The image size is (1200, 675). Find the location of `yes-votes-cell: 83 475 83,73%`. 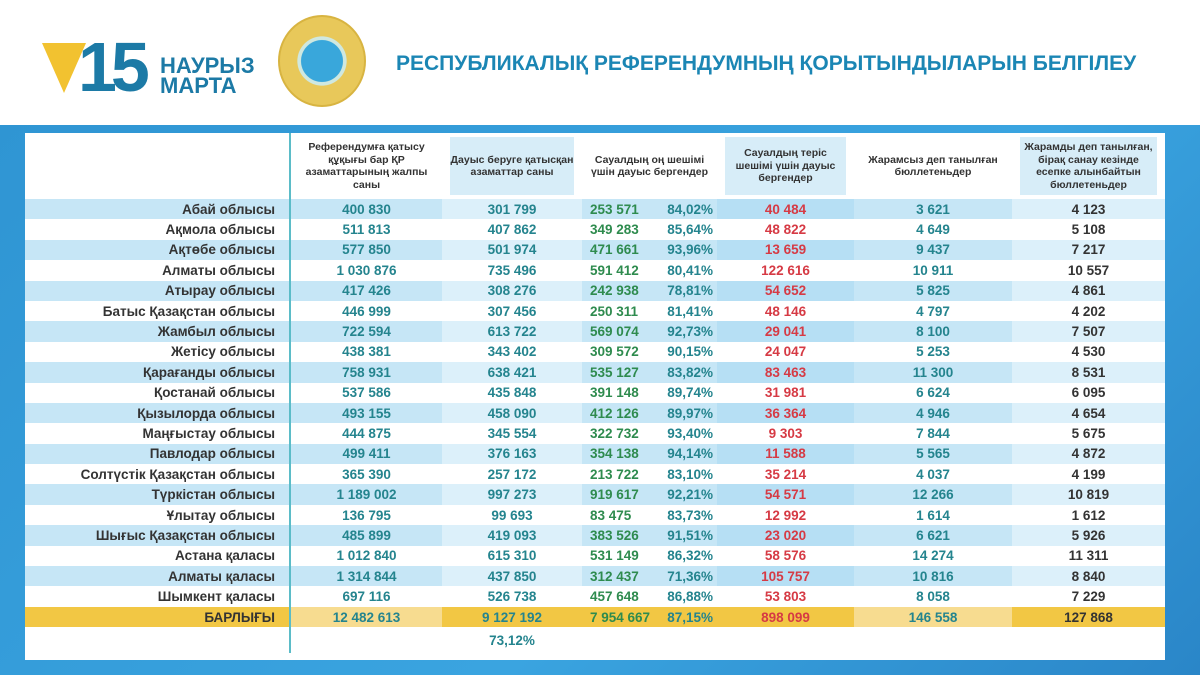

yes-votes-cell: 83 475 83,73% is located at coordinates (649, 515).